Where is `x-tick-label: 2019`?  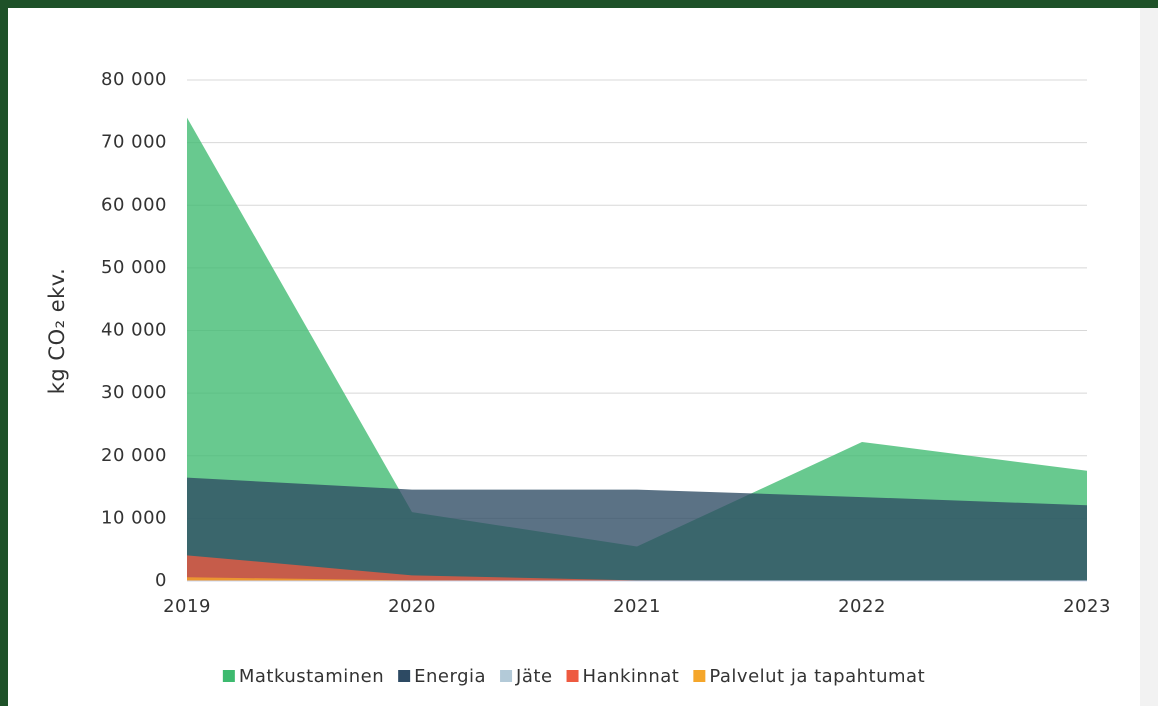 x-tick-label: 2019 is located at coordinates (187, 606).